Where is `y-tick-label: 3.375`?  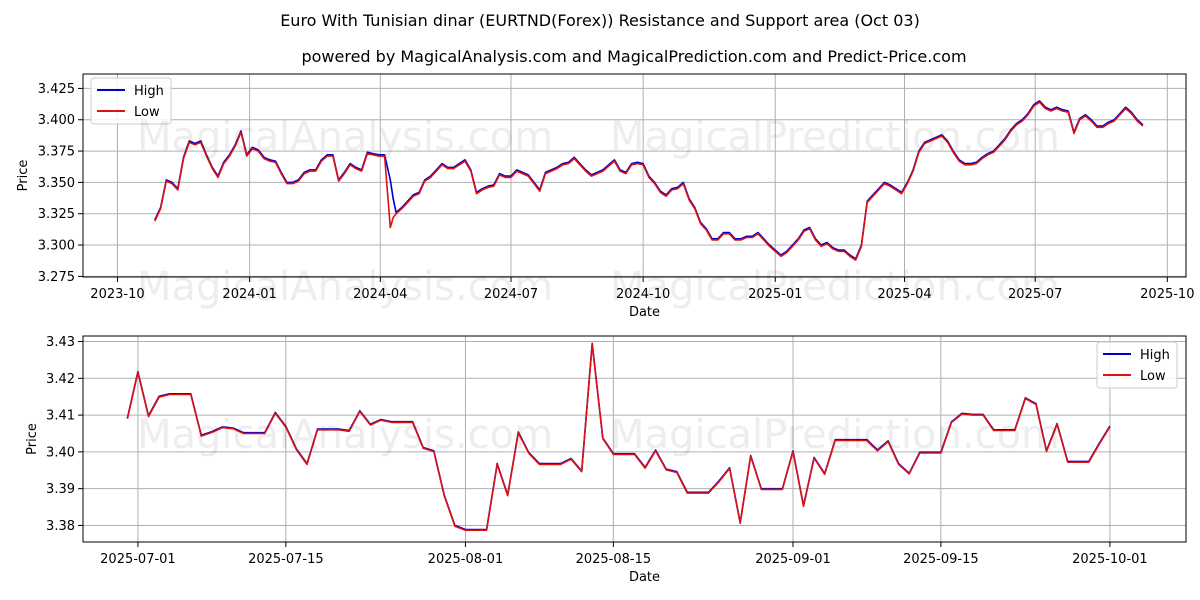
y-tick-label: 3.375 is located at coordinates (56, 152).